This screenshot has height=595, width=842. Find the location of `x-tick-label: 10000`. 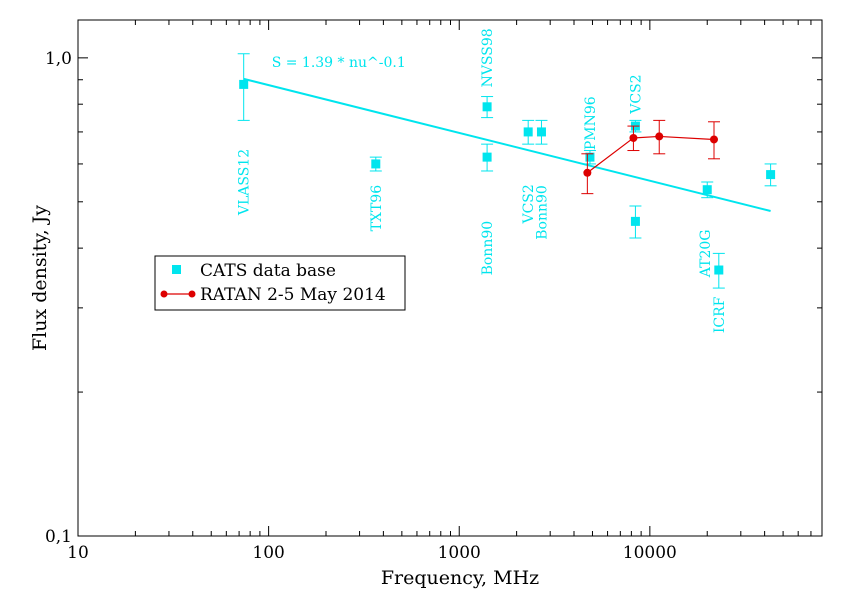

x-tick-label: 10000 is located at coordinates (650, 553).